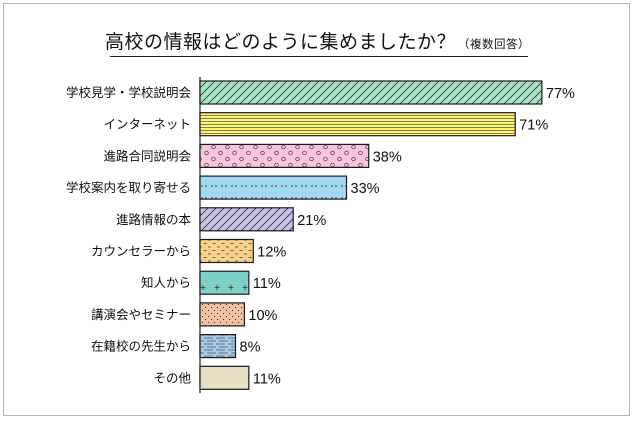 Image resolution: width=635 pixels, height=421 pixels. What do you see at coordinates (271, 253) in the screenshot?
I see `value-label: 12%` at bounding box center [271, 253].